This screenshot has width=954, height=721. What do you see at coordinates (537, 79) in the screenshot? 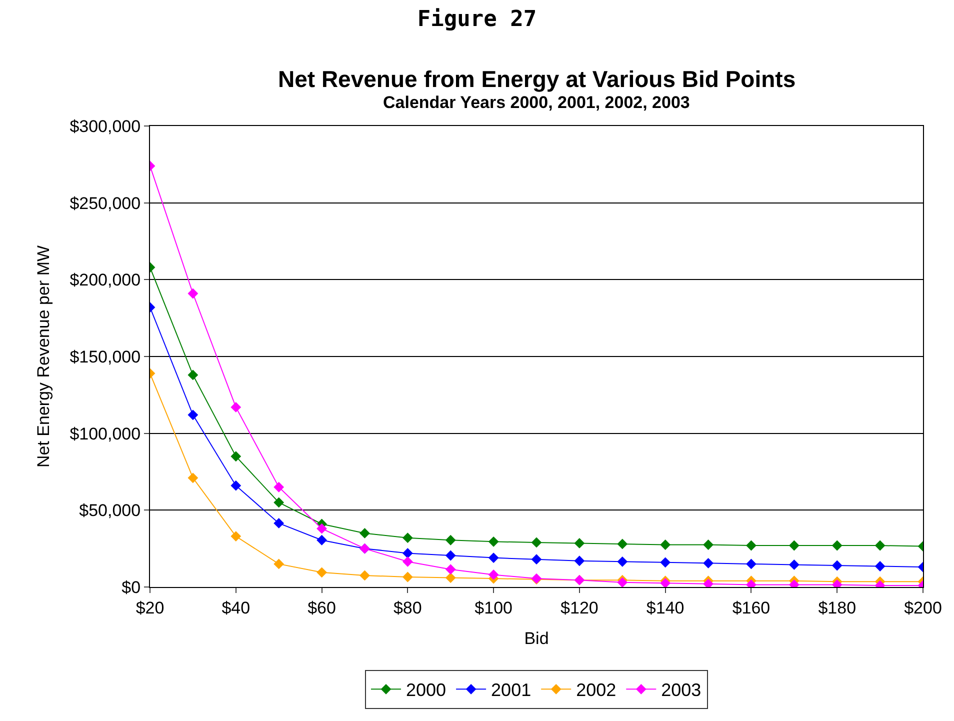
I see `chart-subtitle: Net Revenue from Energy at Various Bid Points` at bounding box center [537, 79].